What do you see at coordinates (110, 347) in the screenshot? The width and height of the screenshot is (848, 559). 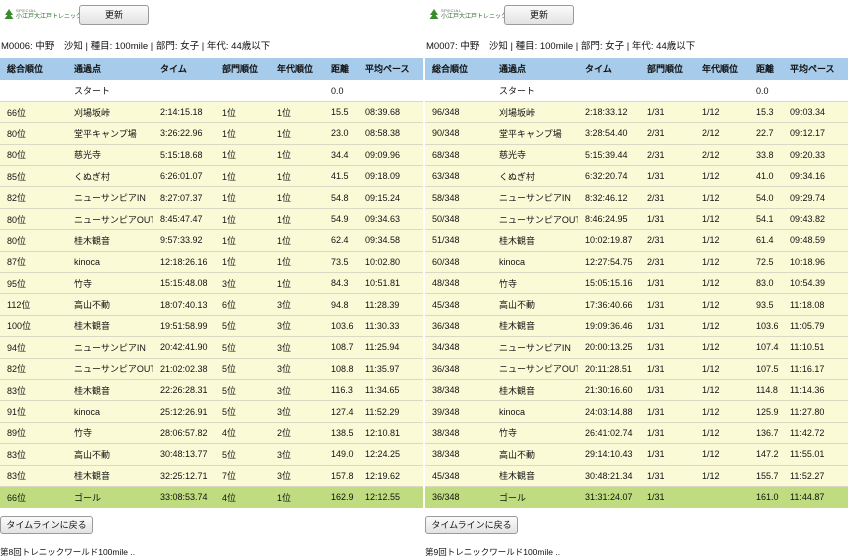 I see `cell-checkpoint: ニューサンピアIN` at bounding box center [110, 347].